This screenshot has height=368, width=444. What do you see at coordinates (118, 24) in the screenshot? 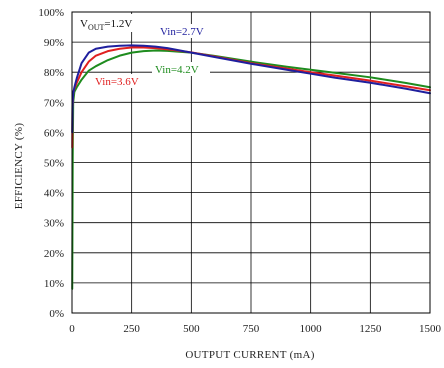
I see `condition-label-rest: =1.2V` at bounding box center [118, 24].